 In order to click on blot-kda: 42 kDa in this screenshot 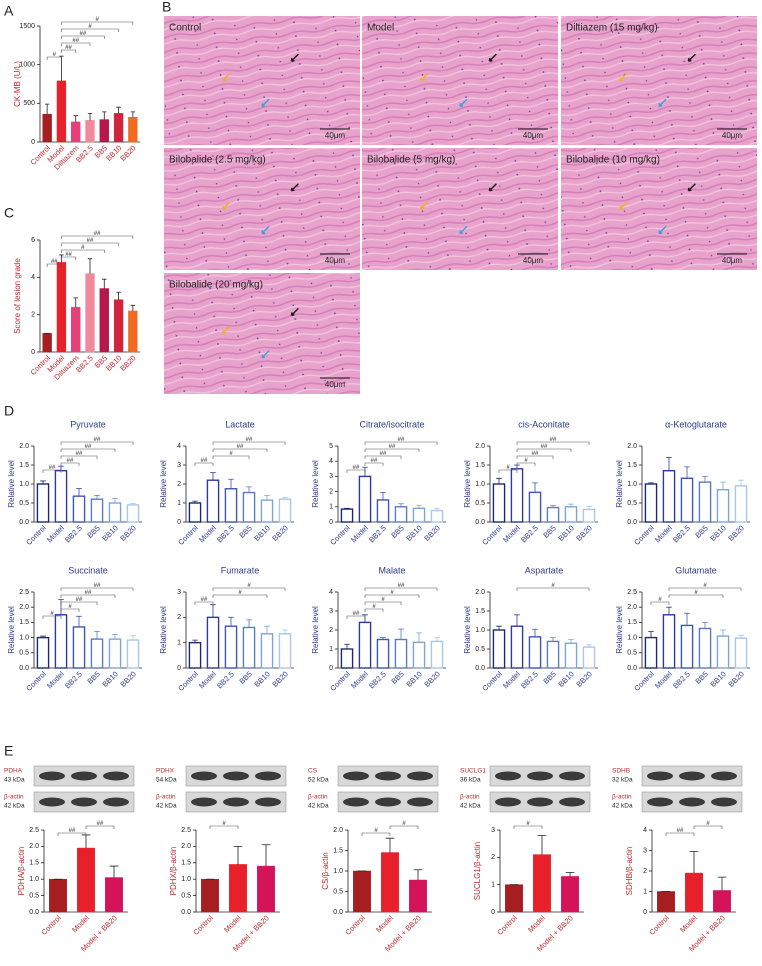, I will do `click(318, 806)`.